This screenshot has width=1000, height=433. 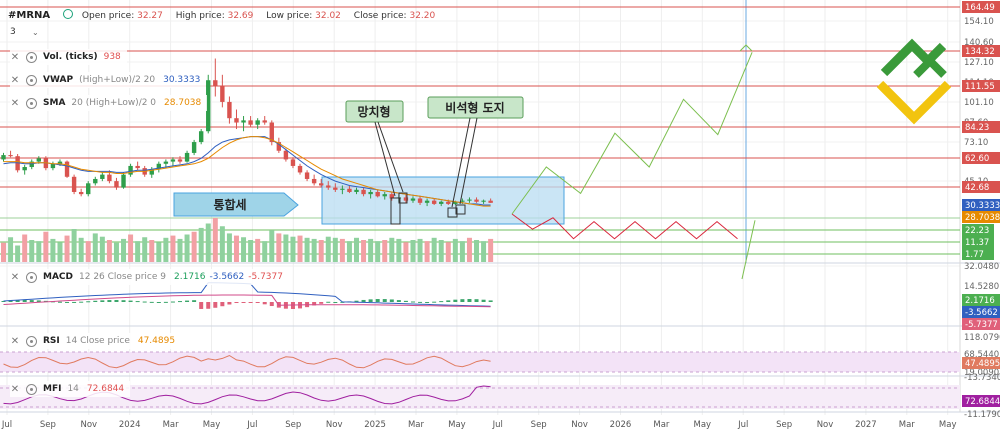 I want to click on x-tick-label: Mar, so click(x=907, y=425).